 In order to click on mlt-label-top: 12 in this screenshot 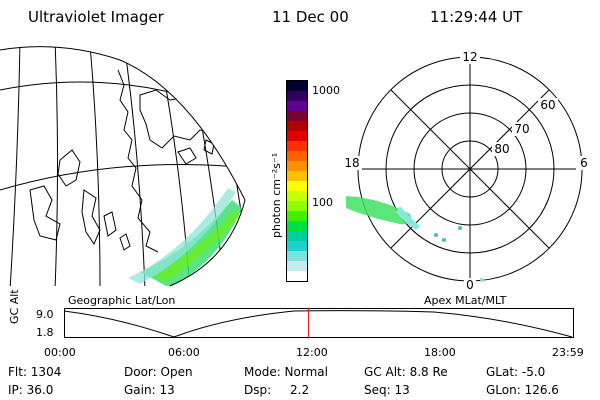, I will do `click(469, 57)`.